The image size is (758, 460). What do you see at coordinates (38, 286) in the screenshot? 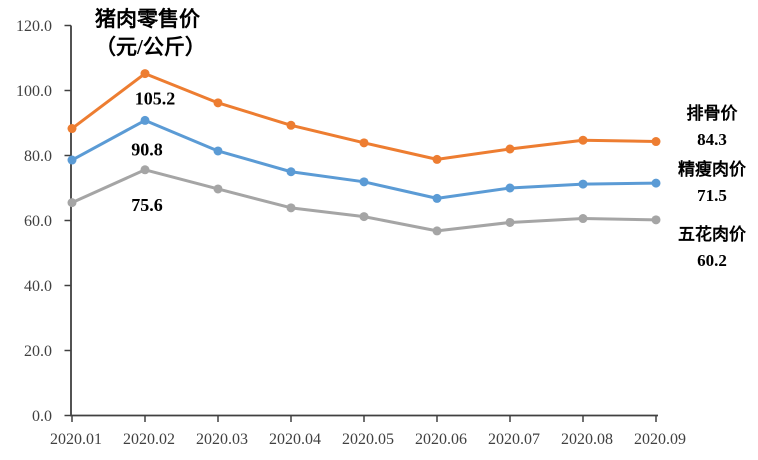
I see `y-axis-tick-label: 40.0` at bounding box center [38, 286].